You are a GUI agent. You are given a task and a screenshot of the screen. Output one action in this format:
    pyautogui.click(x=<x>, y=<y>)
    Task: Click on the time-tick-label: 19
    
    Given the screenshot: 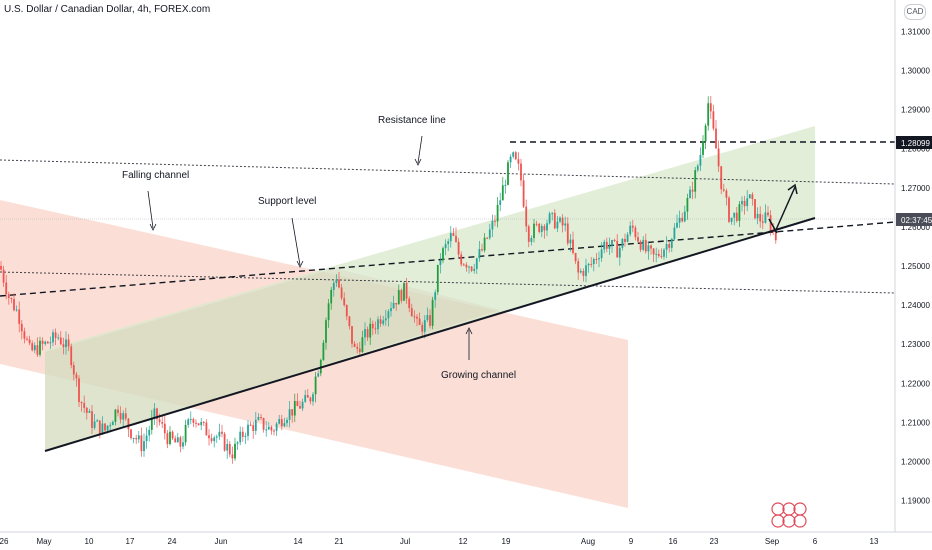 What is the action you would take?
    pyautogui.click(x=506, y=541)
    